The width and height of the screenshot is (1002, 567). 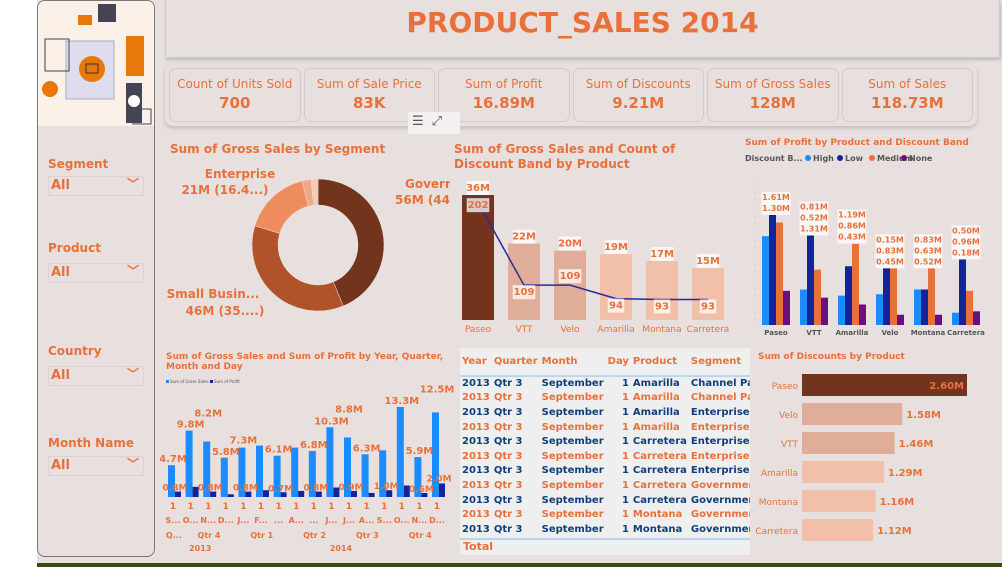 I want to click on line-label: 94, so click(x=616, y=306).